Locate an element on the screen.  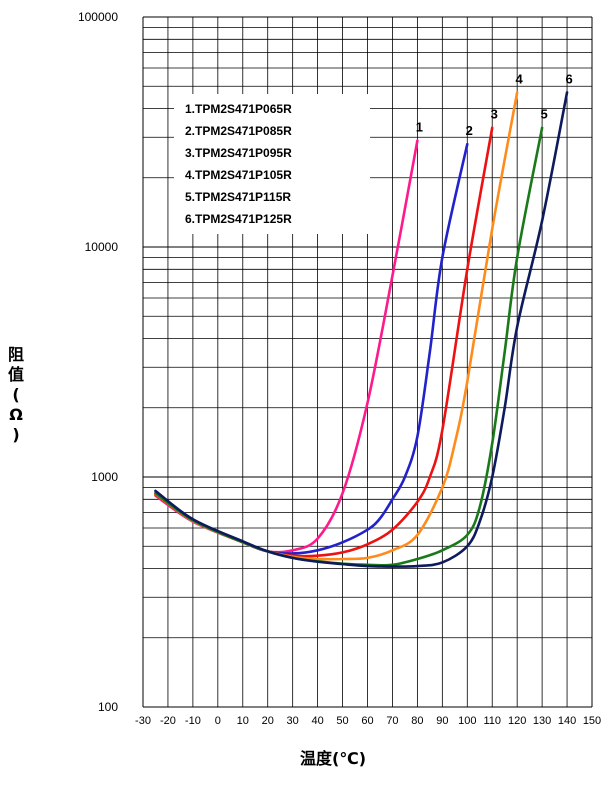
legend-item: 3.TPM2S471P095R is located at coordinates (238, 153).